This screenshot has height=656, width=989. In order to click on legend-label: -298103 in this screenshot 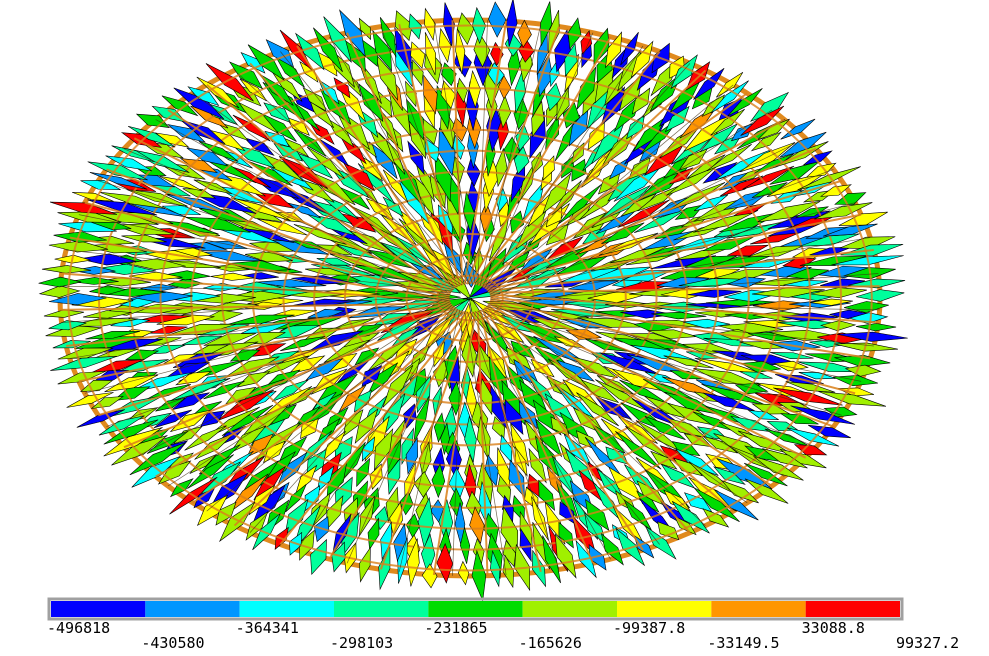, I will do `click(361, 643)`.